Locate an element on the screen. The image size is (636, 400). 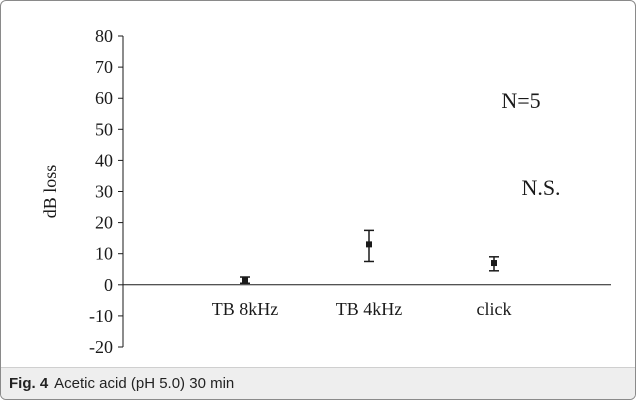
caption-label: Fig. 4 is located at coordinates (29, 383).